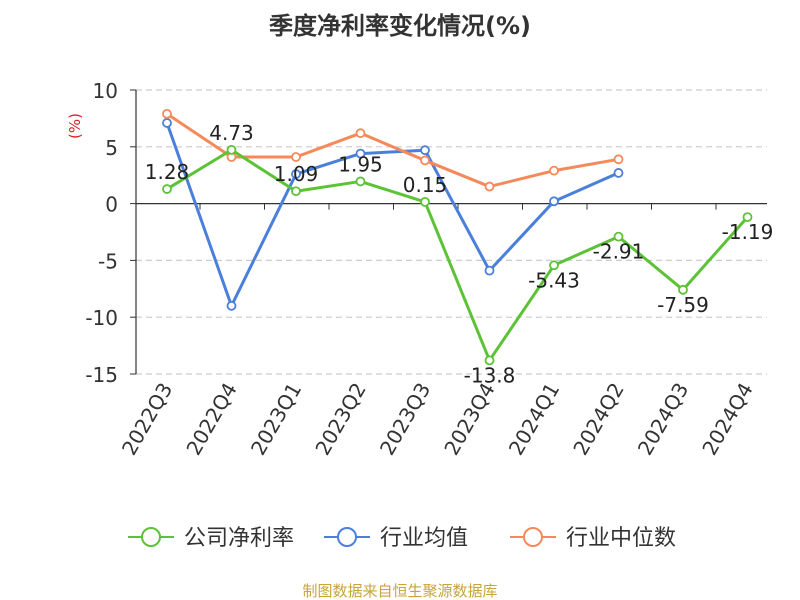 The image size is (800, 600). What do you see at coordinates (598, 419) in the screenshot?
I see `x-tick-label: 2024Q2` at bounding box center [598, 419].